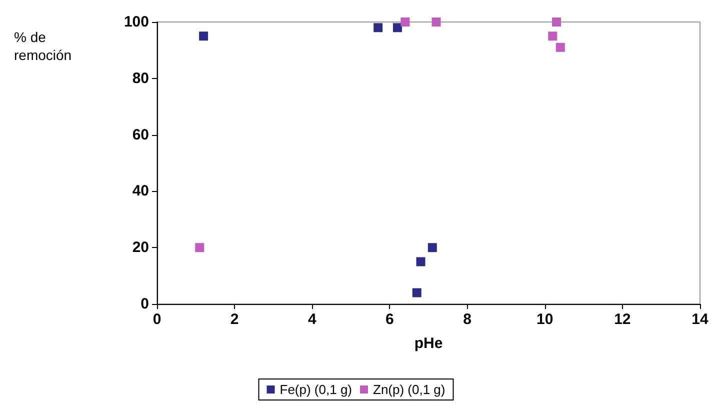  Describe the element at coordinates (140, 78) in the screenshot. I see `y-tick-label: 80` at that location.